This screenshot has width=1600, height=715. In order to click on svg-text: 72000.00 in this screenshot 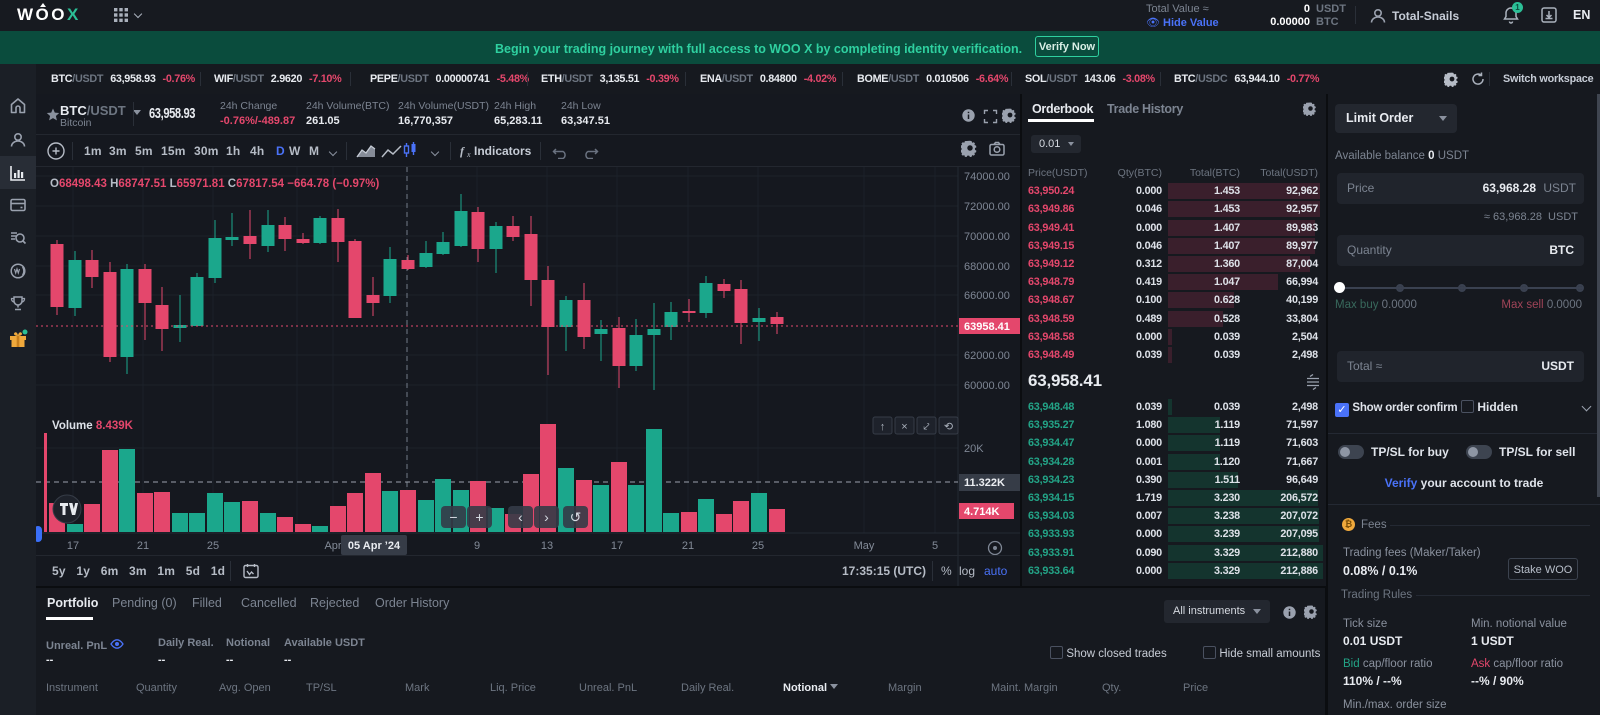, I will do `click(987, 207)`.